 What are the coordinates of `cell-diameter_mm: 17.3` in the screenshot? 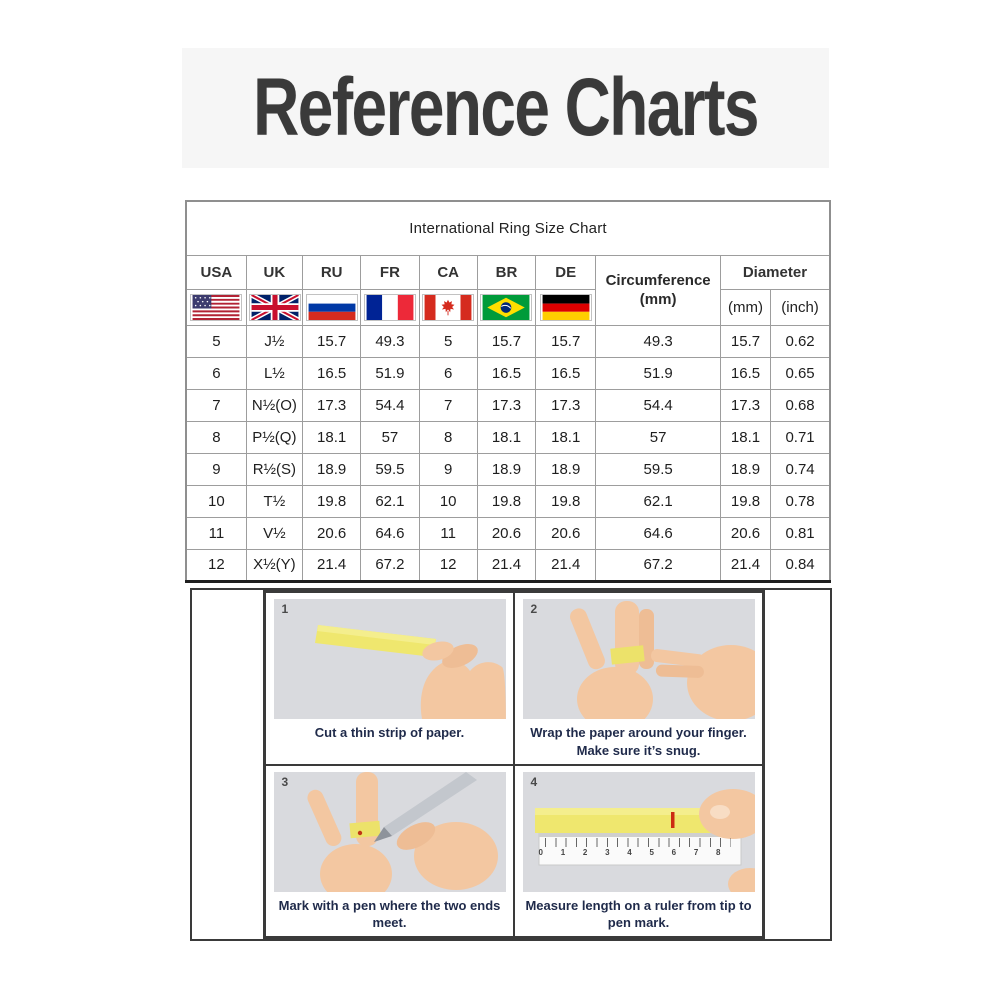 It's located at (745, 405).